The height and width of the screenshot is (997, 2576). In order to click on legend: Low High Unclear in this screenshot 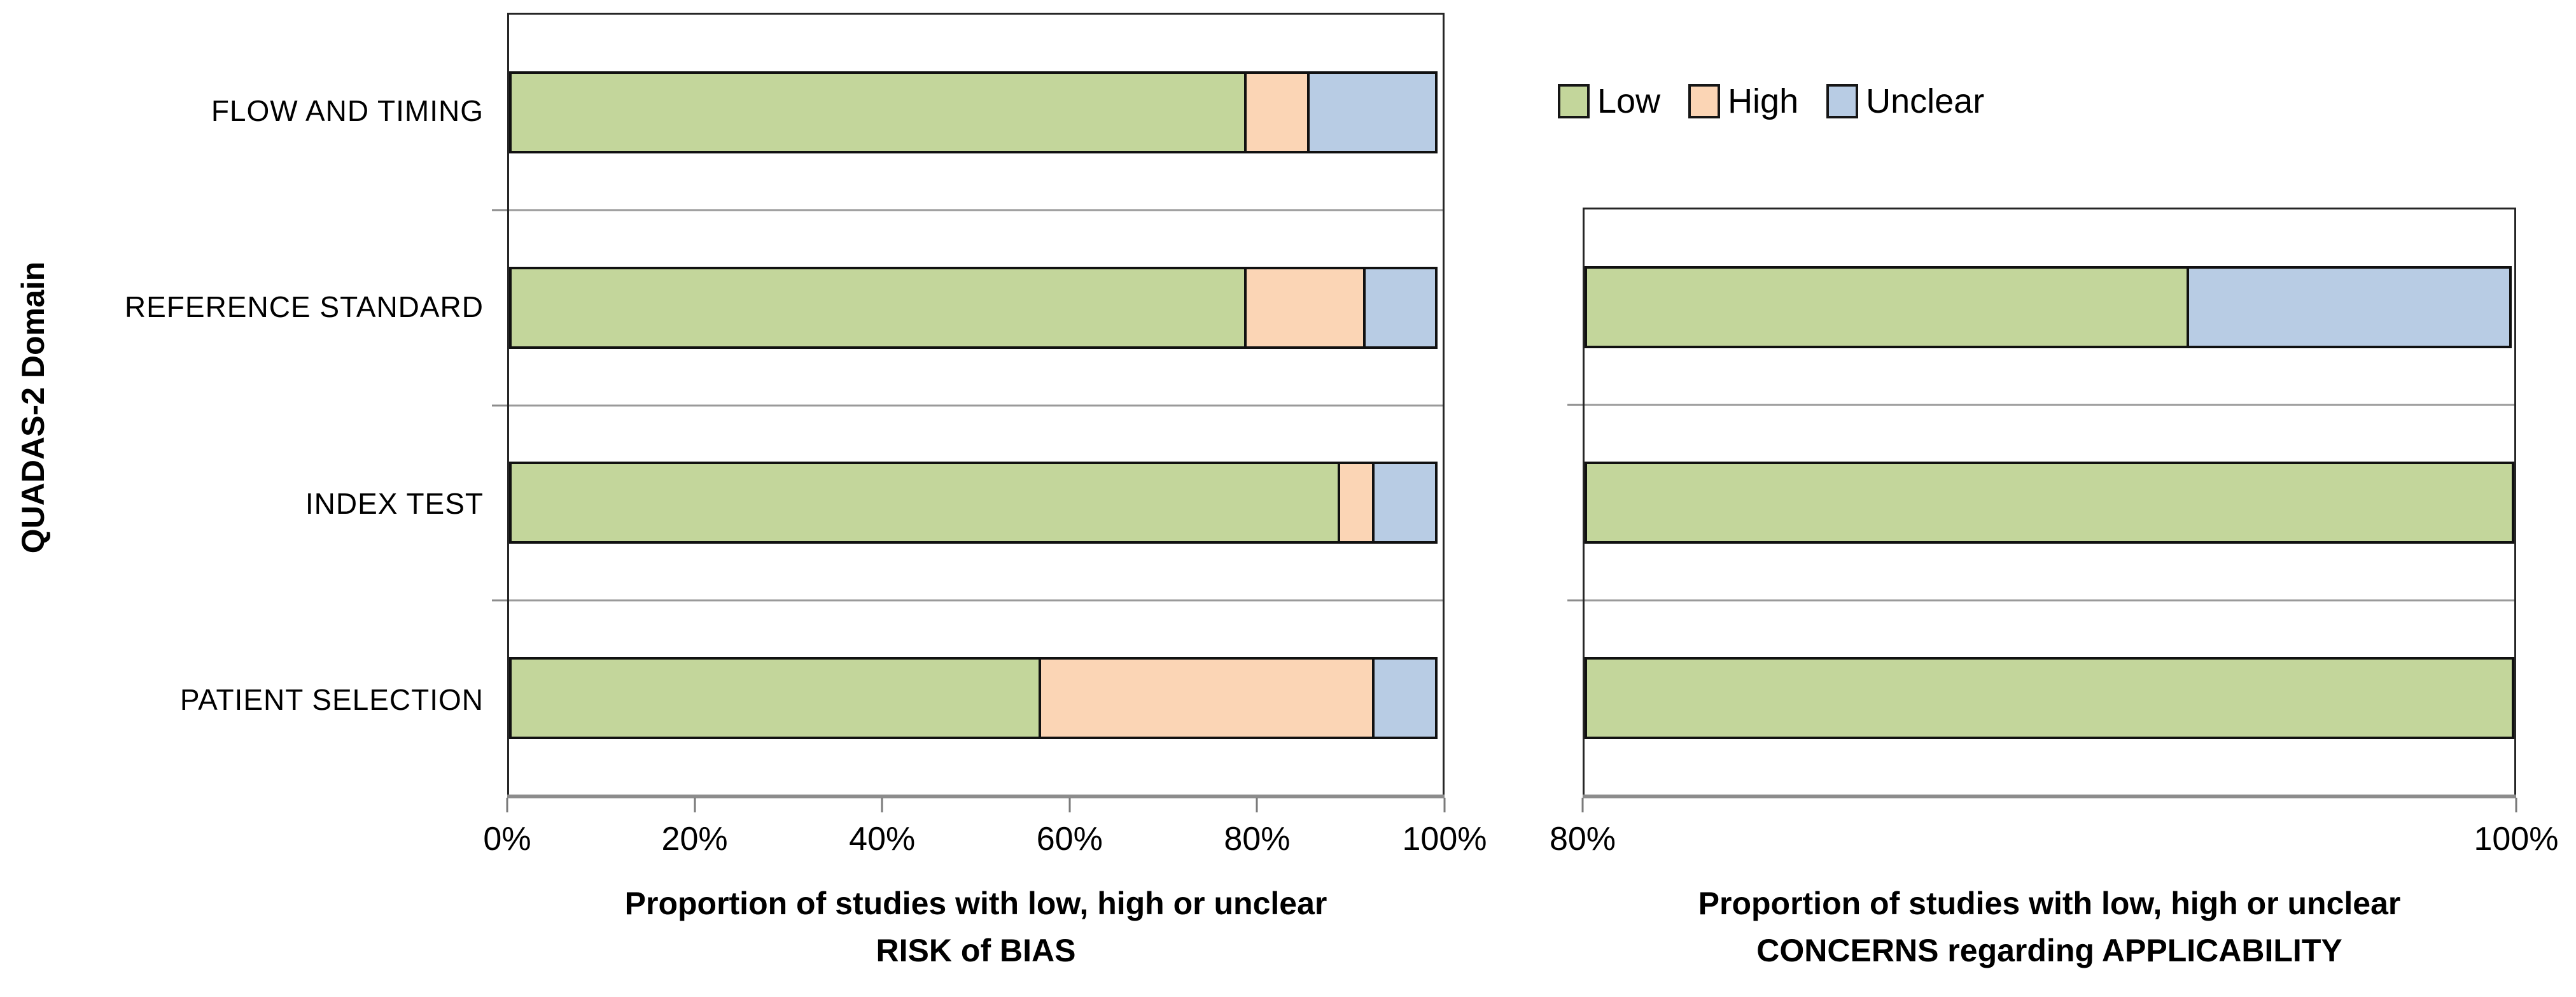, I will do `click(1771, 101)`.